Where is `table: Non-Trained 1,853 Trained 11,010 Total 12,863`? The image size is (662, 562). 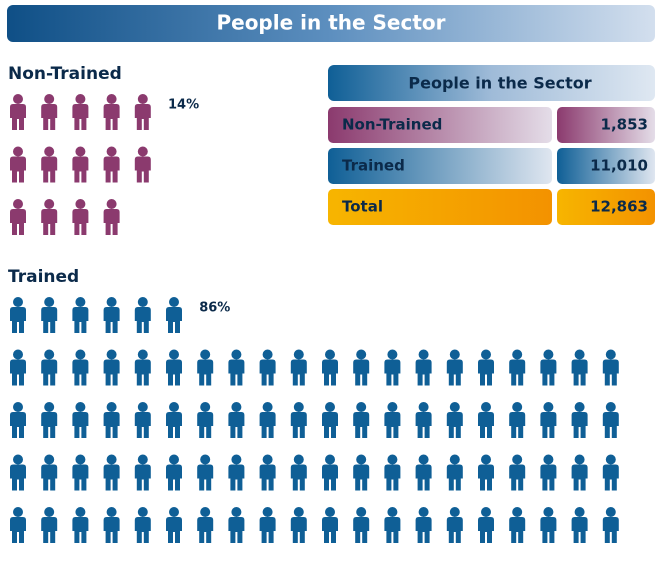 table: Non-Trained 1,853 Trained 11,010 Total 12,863 is located at coordinates (491, 166).